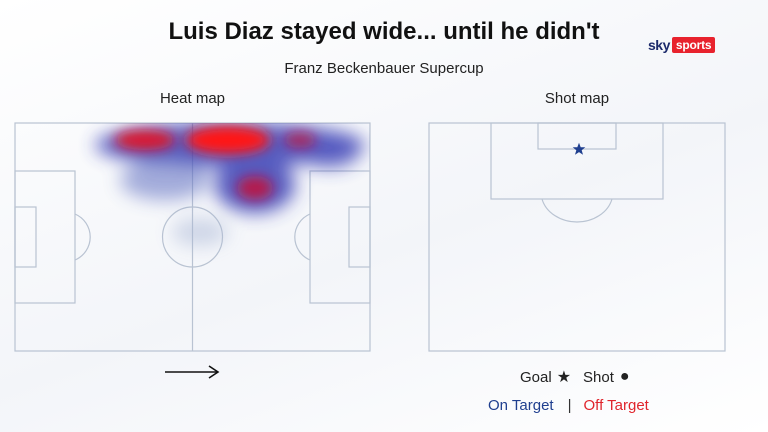 The height and width of the screenshot is (432, 768). What do you see at coordinates (577, 98) in the screenshot?
I see `shot-map-label: Shot map` at bounding box center [577, 98].